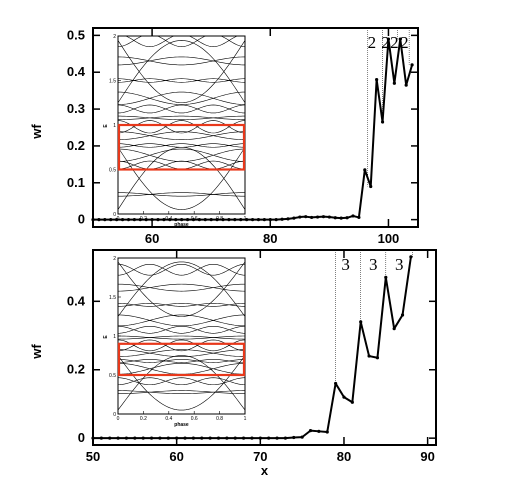 This screenshot has width=526, height=485. I want to click on annotation-label: 2, so click(385, 42).